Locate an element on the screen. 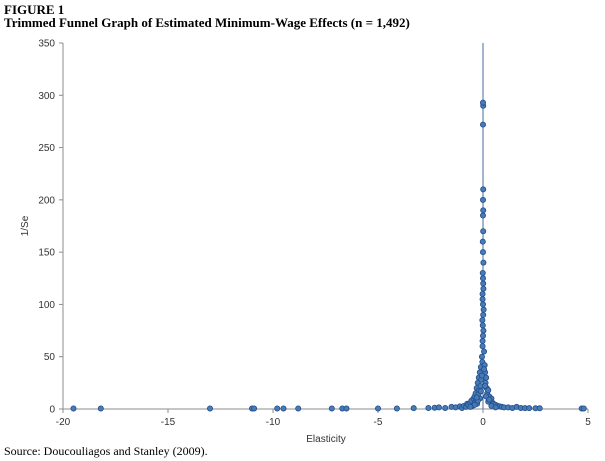  x-tick-label: -20 is located at coordinates (63, 422).